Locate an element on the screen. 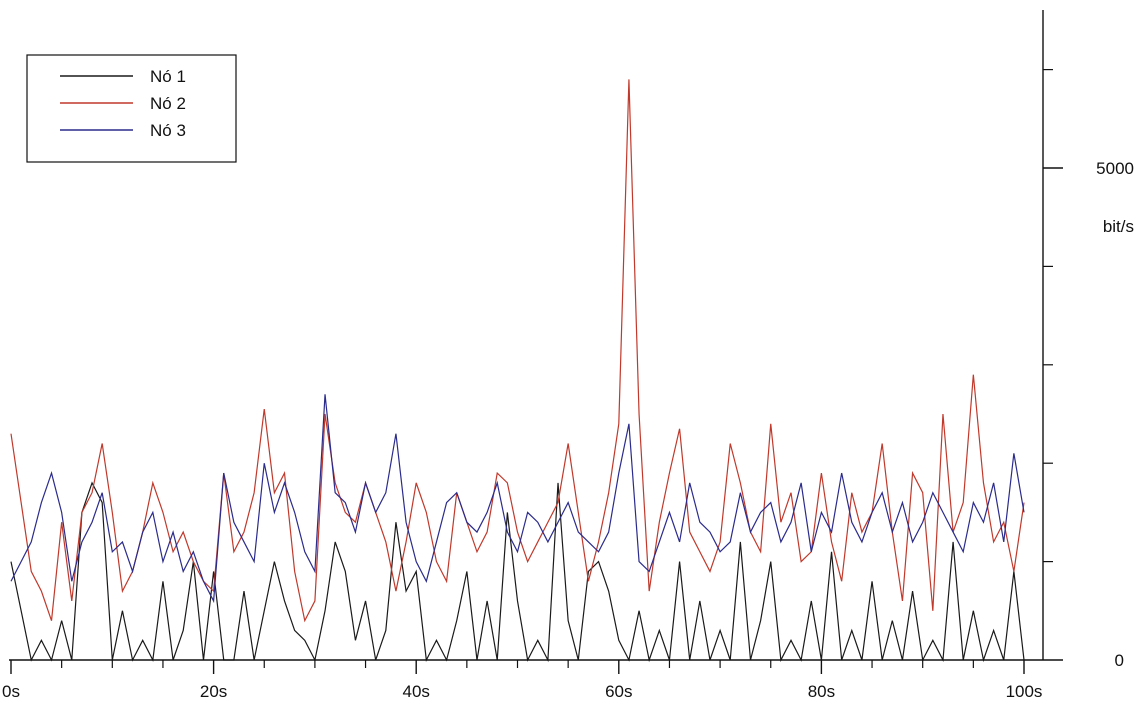 The width and height of the screenshot is (1136, 724). y-axis-label: bit/s is located at coordinates (1118, 226).